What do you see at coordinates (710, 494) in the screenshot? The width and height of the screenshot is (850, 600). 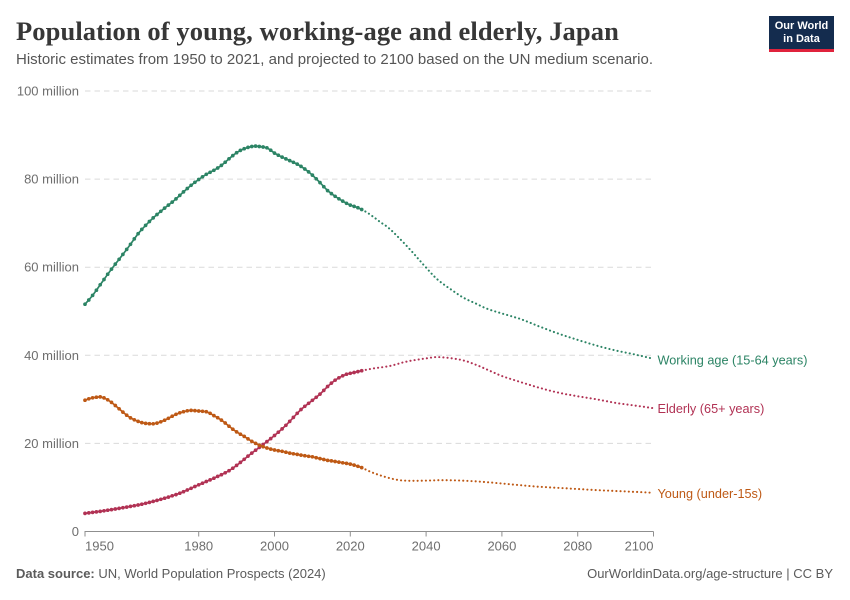 I see `svg-text: Young (under-15s)` at bounding box center [710, 494].